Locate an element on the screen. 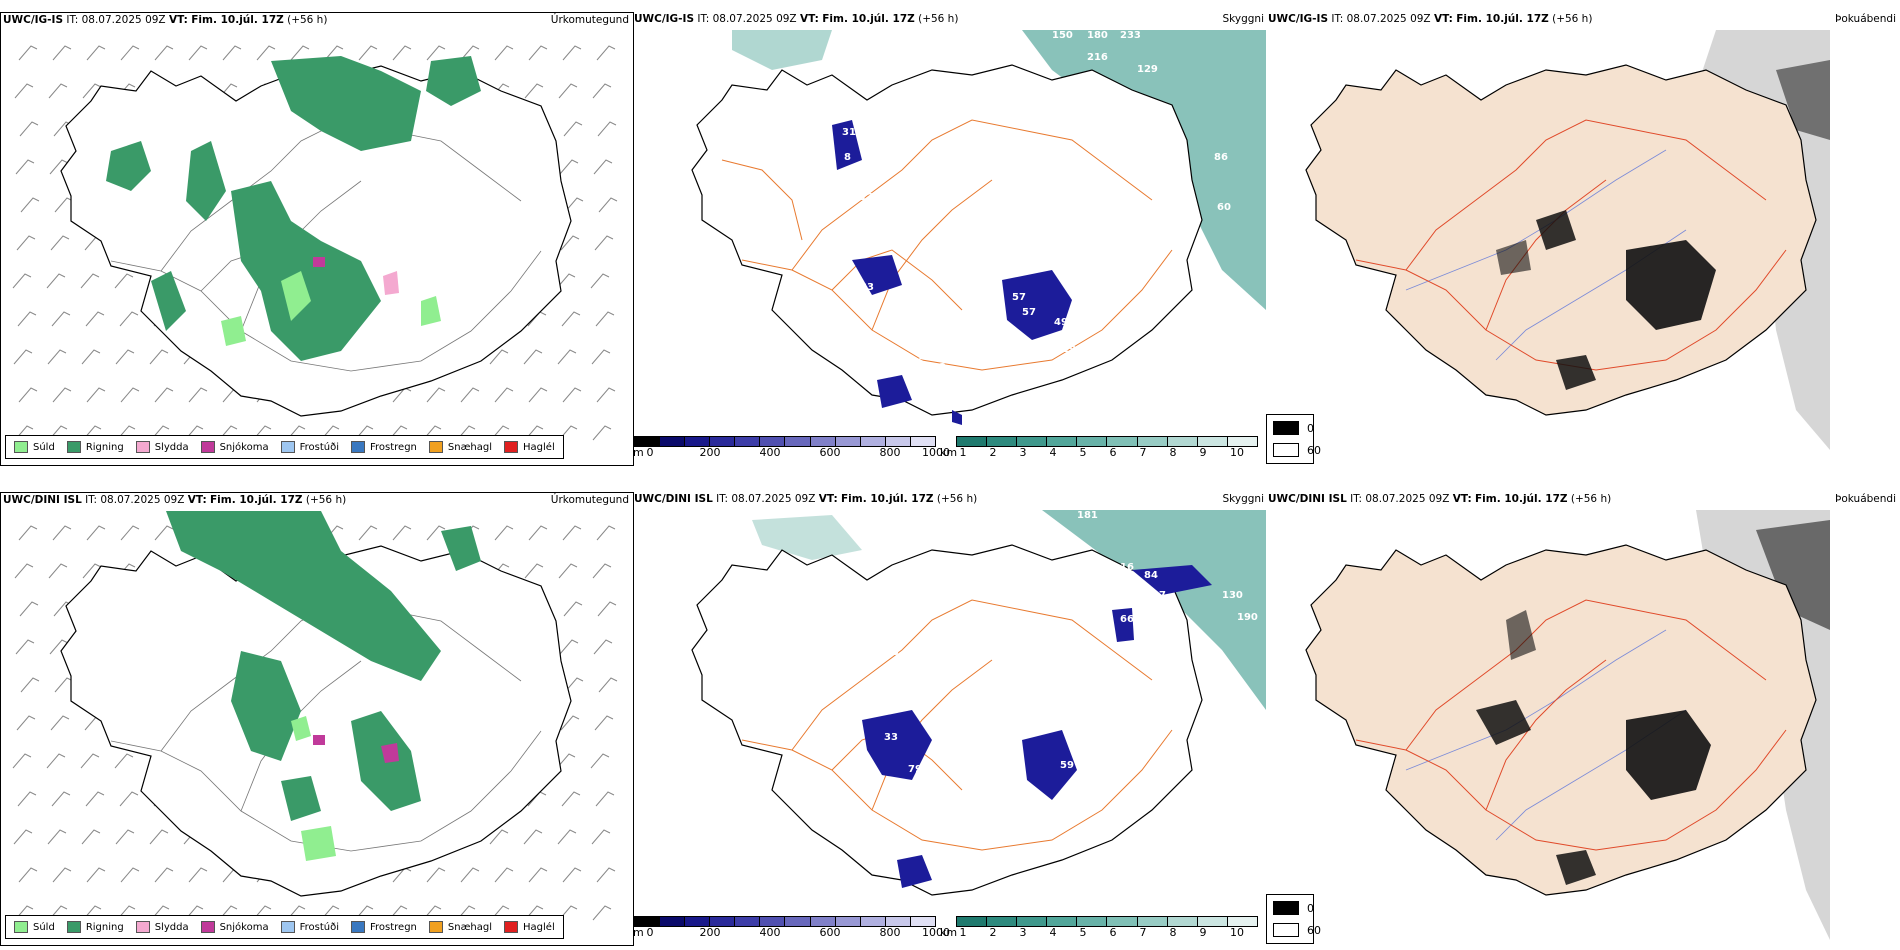  cloud-label: 190 is located at coordinates (1247, 617).